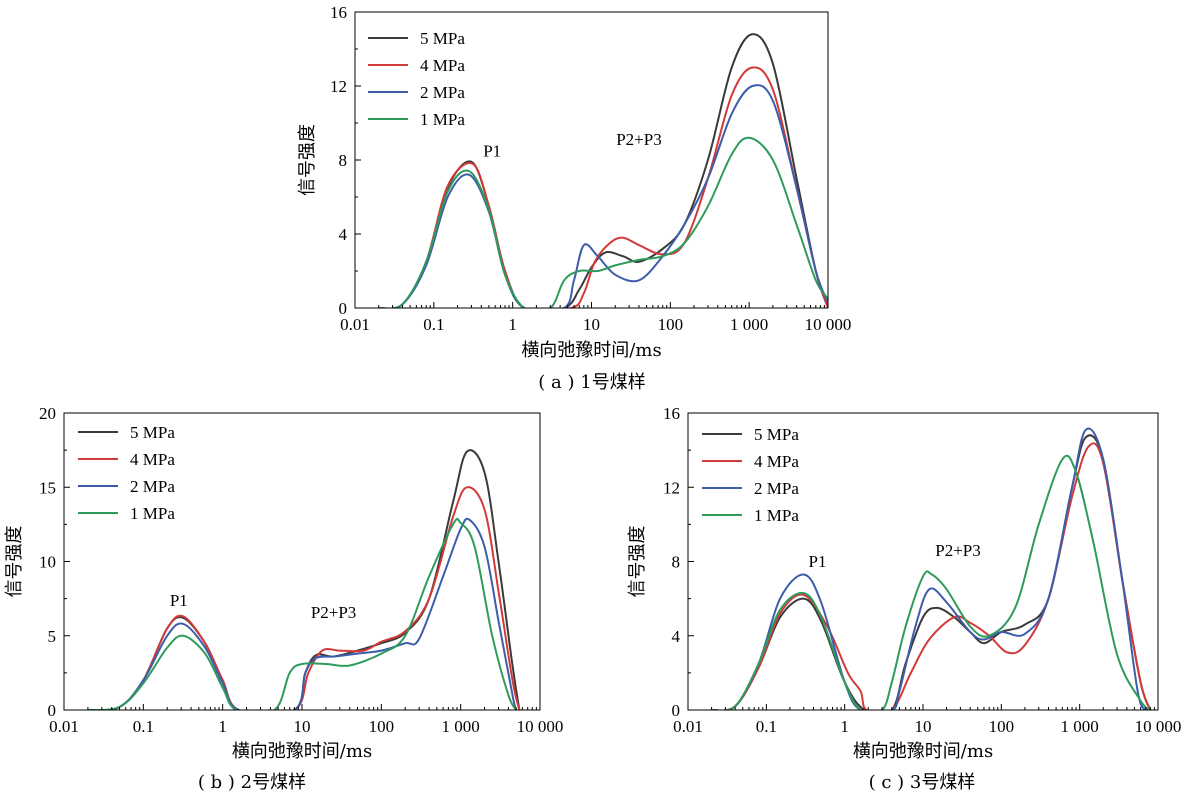 The image size is (1191, 800). What do you see at coordinates (922, 782) in the screenshot?
I see `chart-caption: ( c ) 3号煤样` at bounding box center [922, 782].